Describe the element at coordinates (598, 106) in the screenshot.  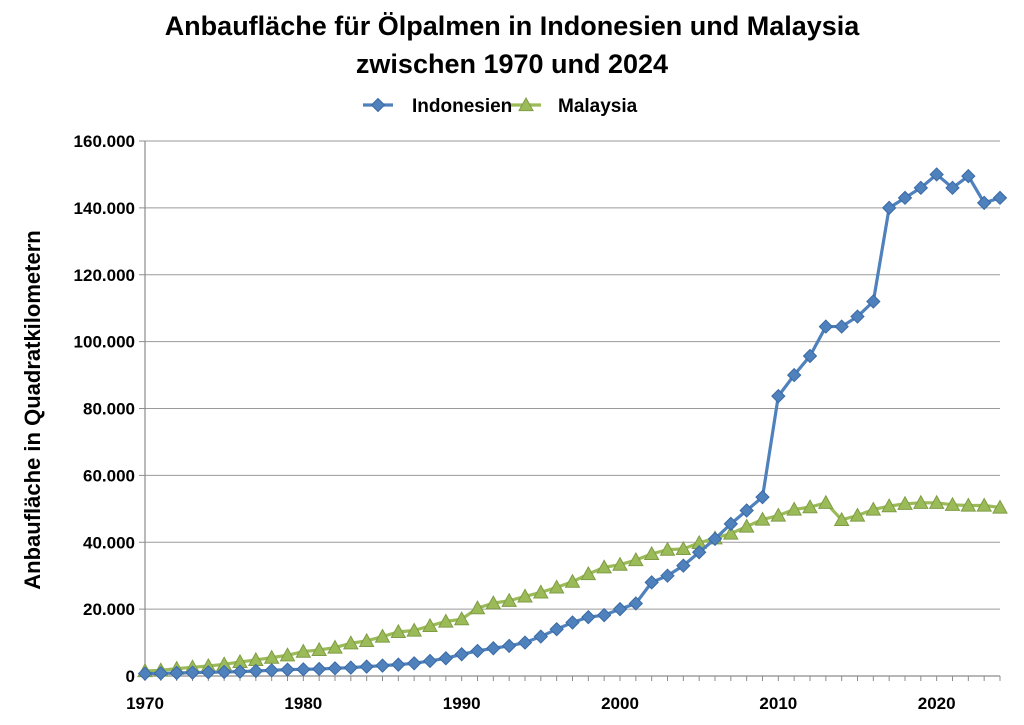
I see `legend-label-malaysia: Malaysia` at that location.